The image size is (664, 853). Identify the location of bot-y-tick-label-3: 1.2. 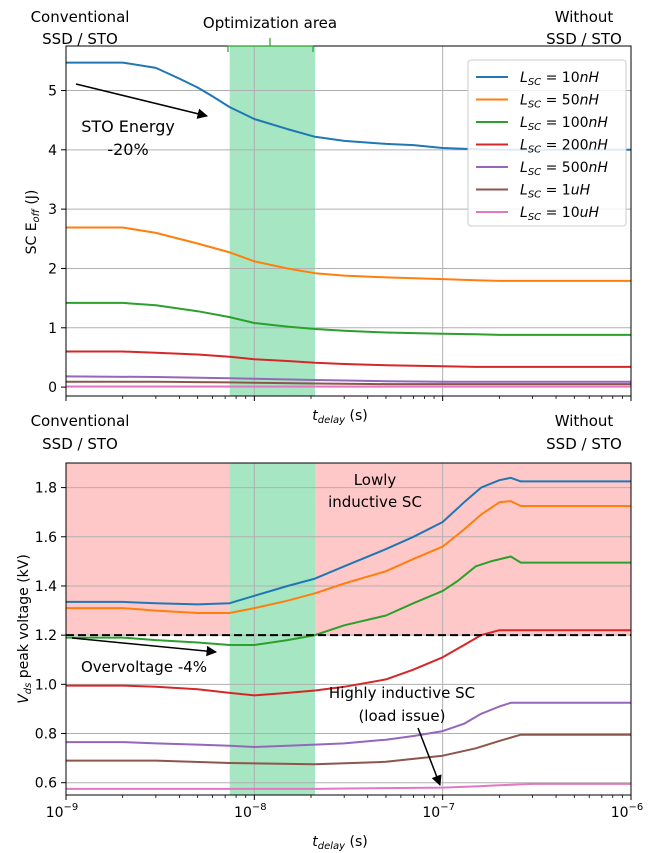
(46, 636).